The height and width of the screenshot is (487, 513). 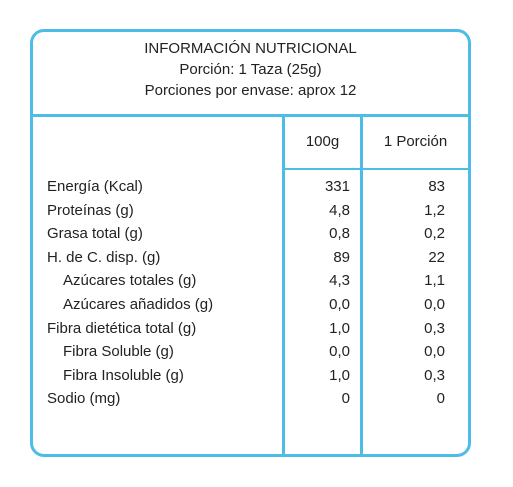 What do you see at coordinates (436, 186) in the screenshot?
I see `nutrient-value-portion: 83` at bounding box center [436, 186].